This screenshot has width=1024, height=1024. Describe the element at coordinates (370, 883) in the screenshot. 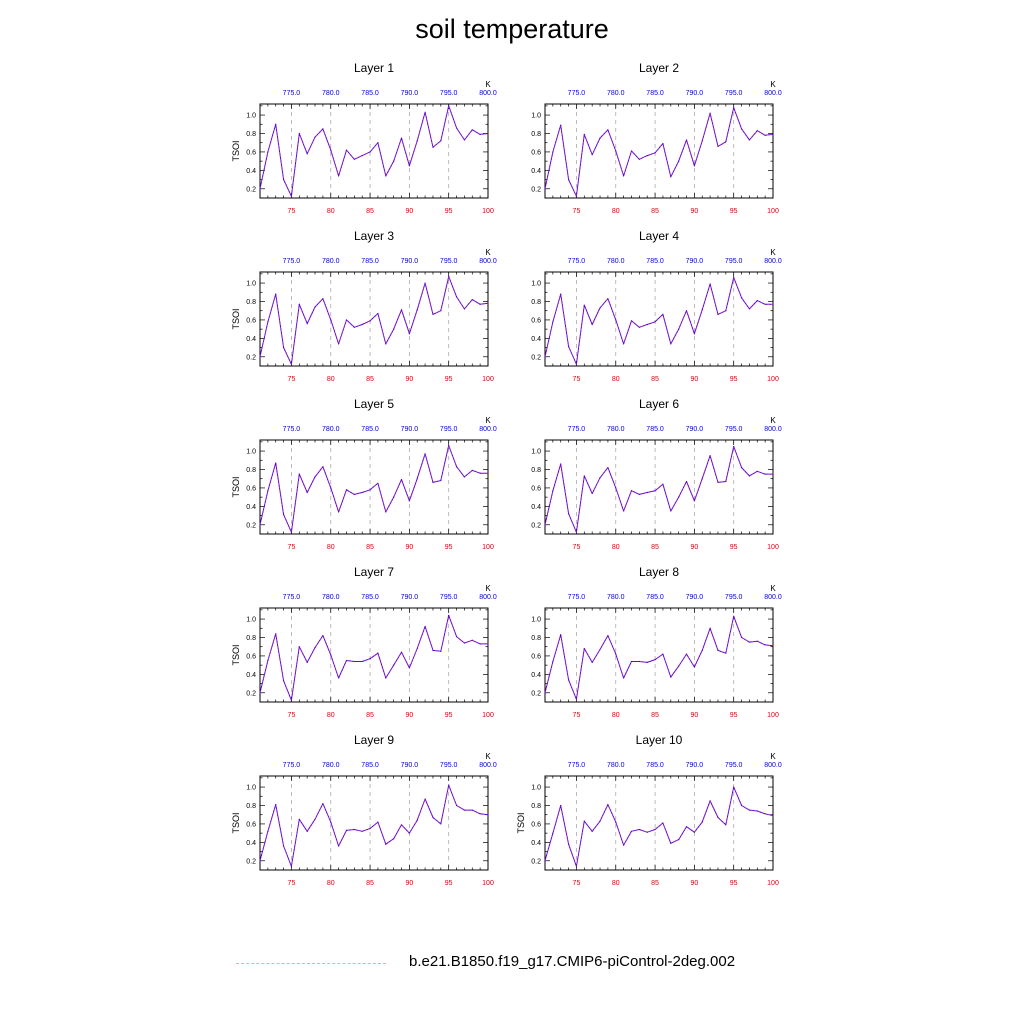

I see `x-tick-label: 85` at that location.